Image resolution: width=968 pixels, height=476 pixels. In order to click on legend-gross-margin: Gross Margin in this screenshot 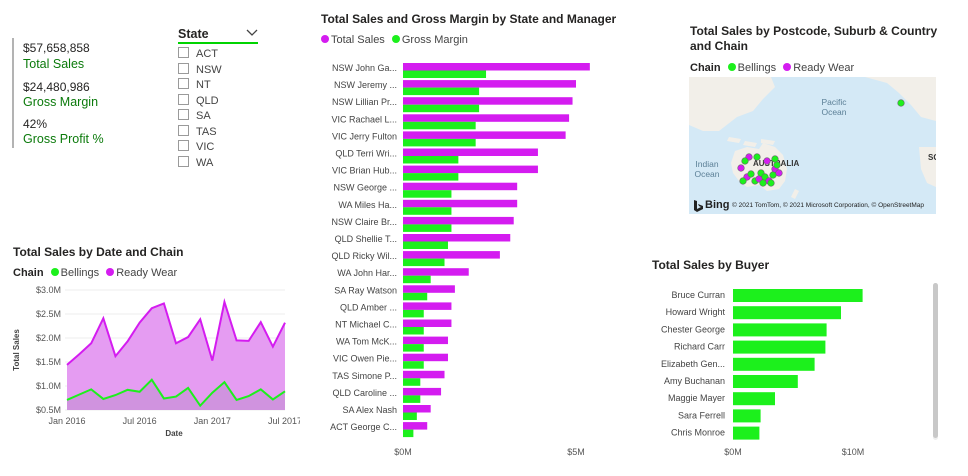, I will do `click(434, 40)`.